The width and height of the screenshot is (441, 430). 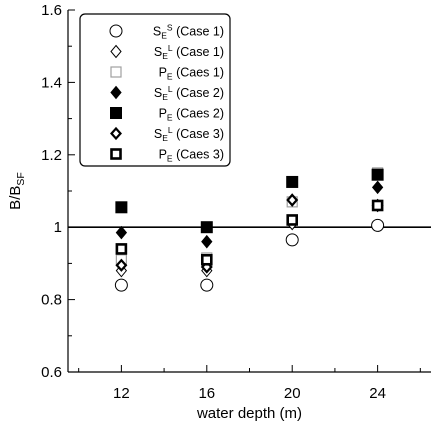 What do you see at coordinates (377, 393) in the screenshot?
I see `x-tick-label: 24` at bounding box center [377, 393].